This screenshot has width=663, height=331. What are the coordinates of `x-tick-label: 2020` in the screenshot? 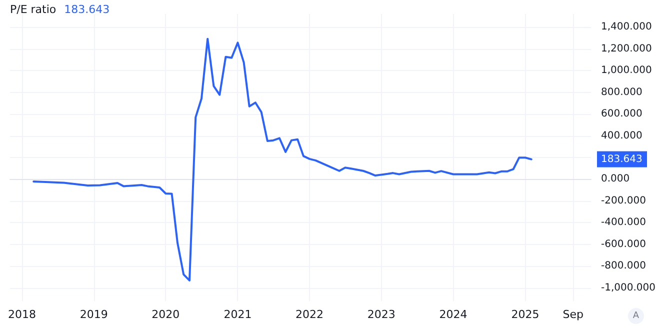 It's located at (166, 314).